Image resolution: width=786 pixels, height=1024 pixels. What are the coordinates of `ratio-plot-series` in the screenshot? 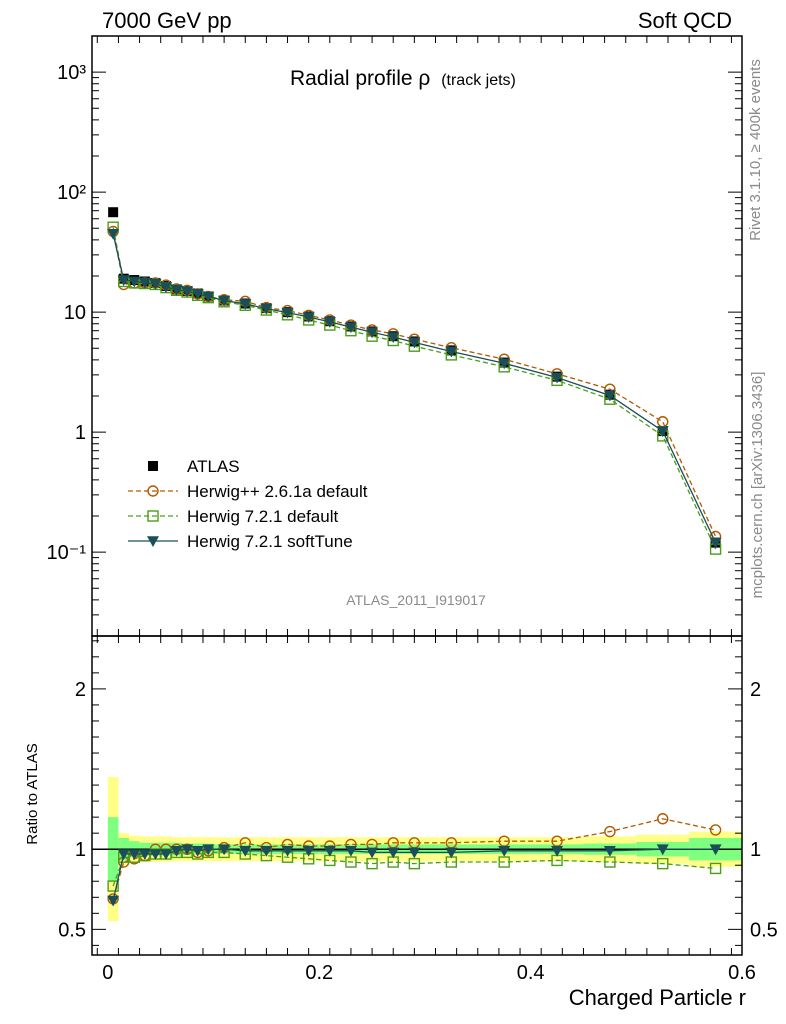 It's located at (414, 860).